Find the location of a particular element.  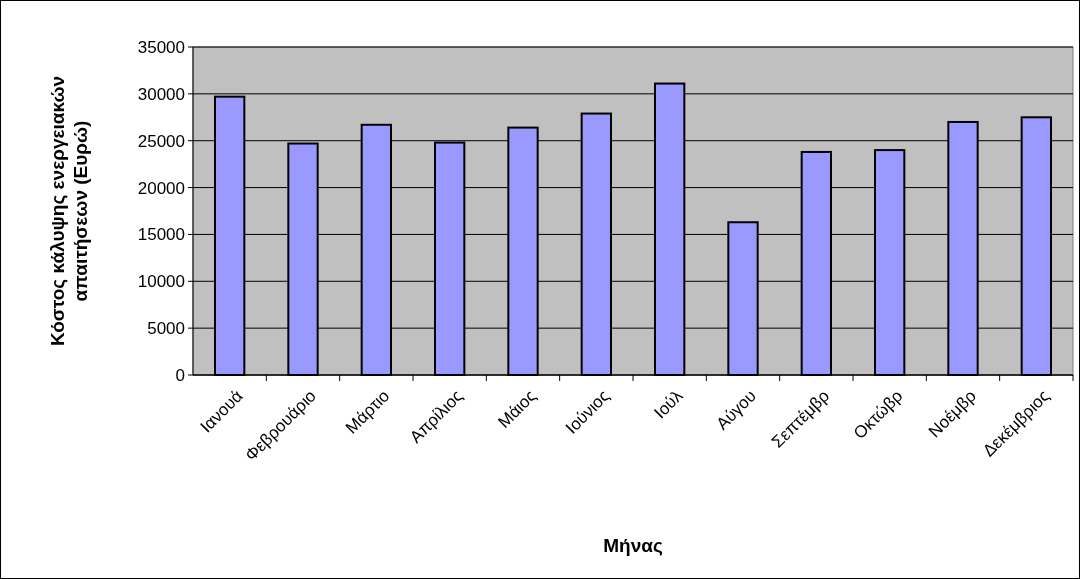

y-tick-label: 10000 is located at coordinates (161, 282).